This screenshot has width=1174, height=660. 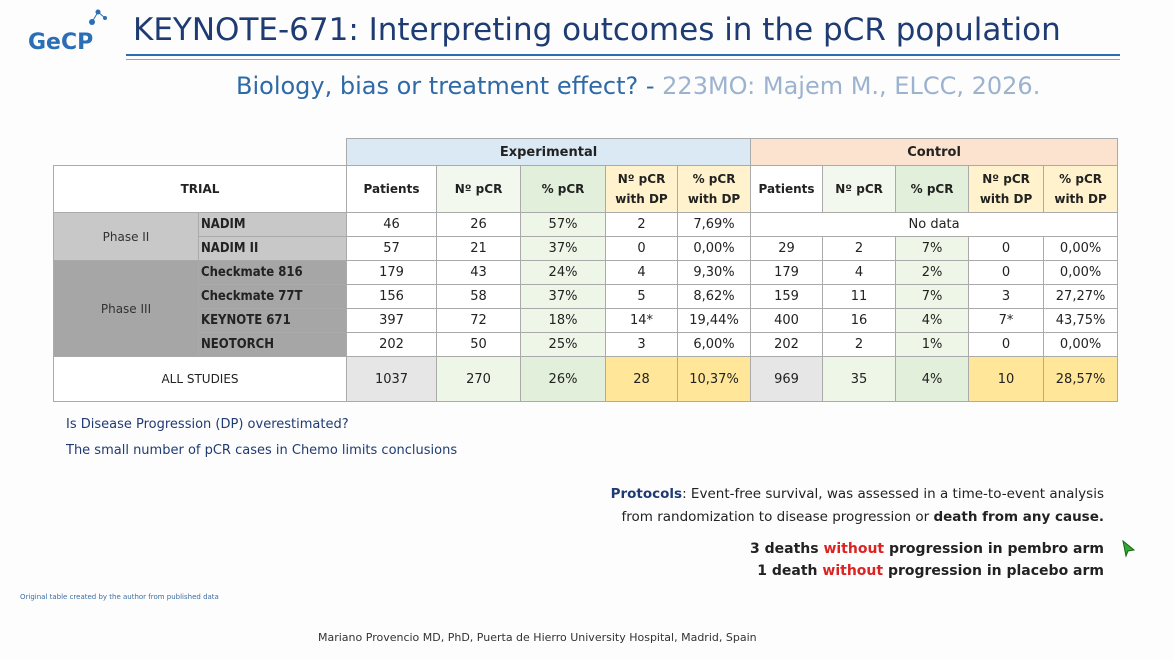 What do you see at coordinates (391, 224) in the screenshot?
I see `cell: 46` at bounding box center [391, 224].